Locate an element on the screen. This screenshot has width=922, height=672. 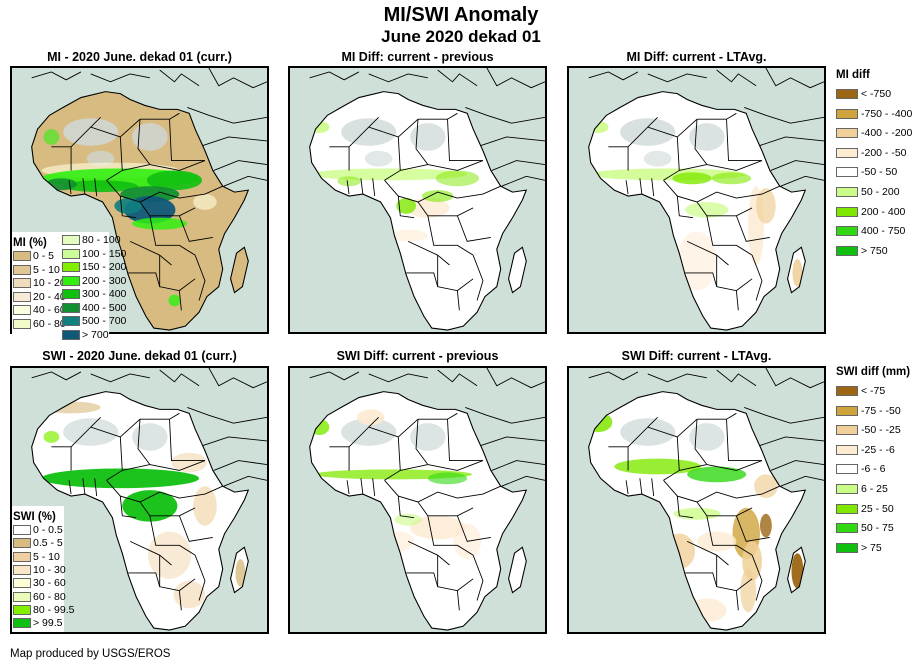
legend-item: 60 - 80 is located at coordinates (39, 324).